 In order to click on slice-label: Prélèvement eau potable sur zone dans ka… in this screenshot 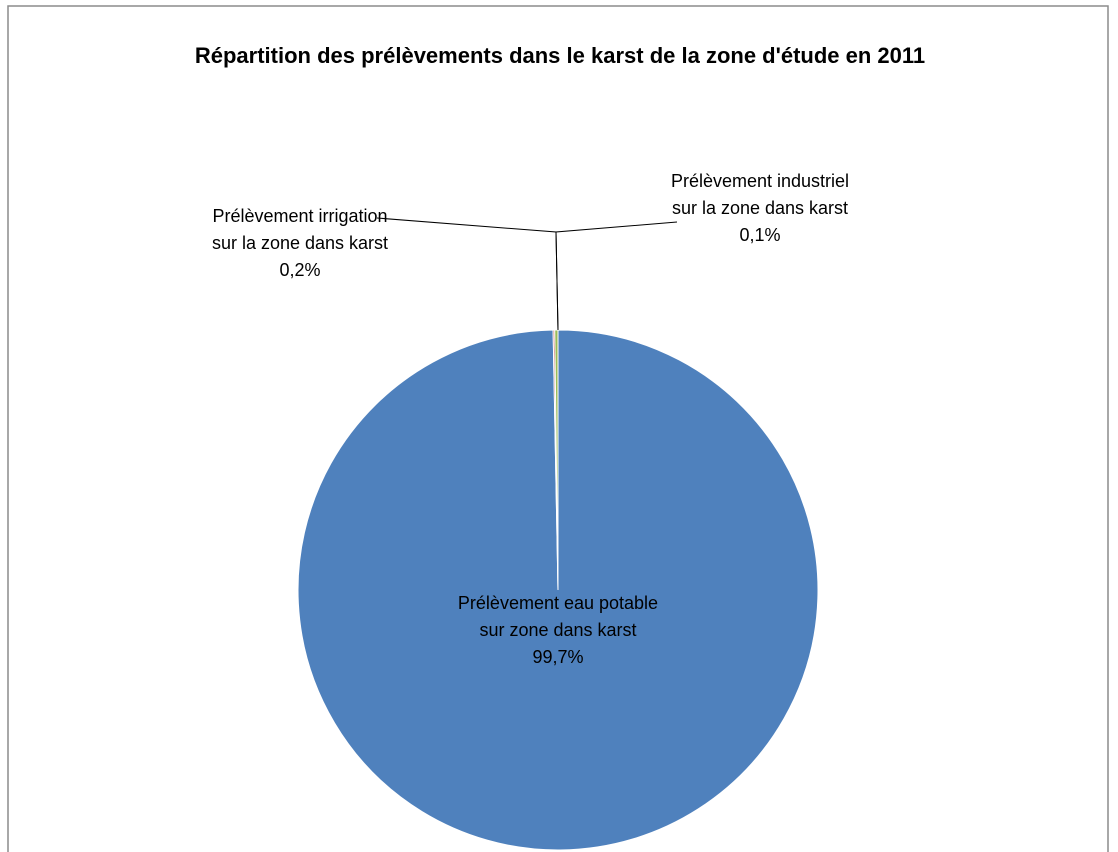, I will do `click(558, 616)`.